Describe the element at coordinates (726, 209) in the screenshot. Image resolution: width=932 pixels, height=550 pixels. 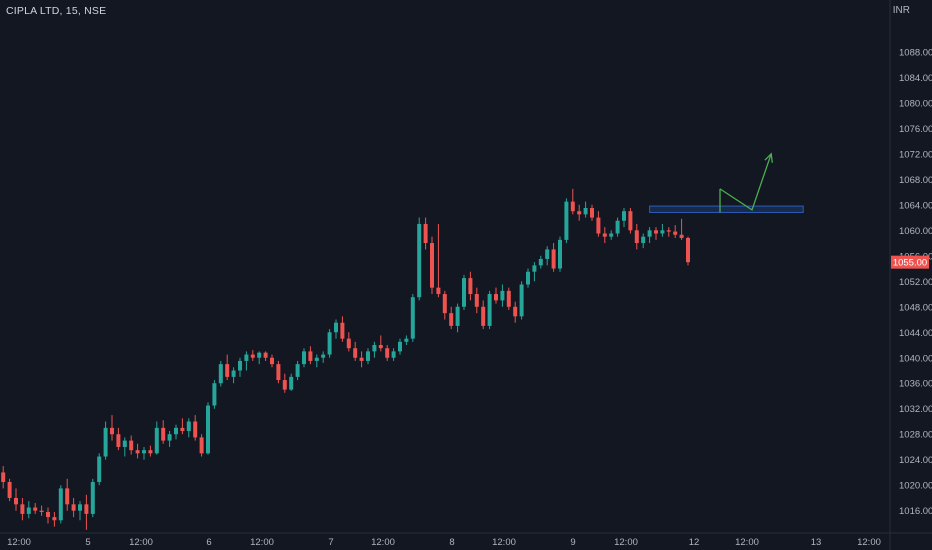
I see `resistance-zone` at that location.